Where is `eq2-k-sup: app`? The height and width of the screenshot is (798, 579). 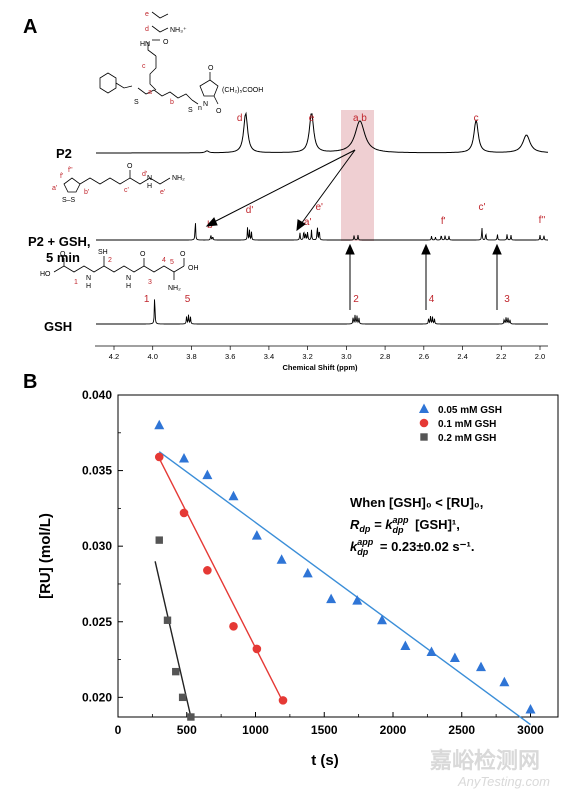
eq2-k-sup: app is located at coordinates (400, 520).